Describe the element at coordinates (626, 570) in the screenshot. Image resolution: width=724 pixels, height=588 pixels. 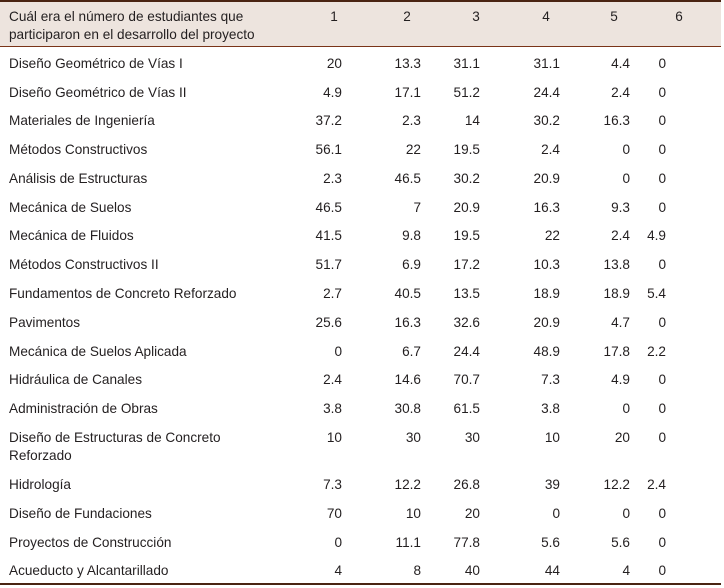
I see `cell-col-5: 4` at that location.